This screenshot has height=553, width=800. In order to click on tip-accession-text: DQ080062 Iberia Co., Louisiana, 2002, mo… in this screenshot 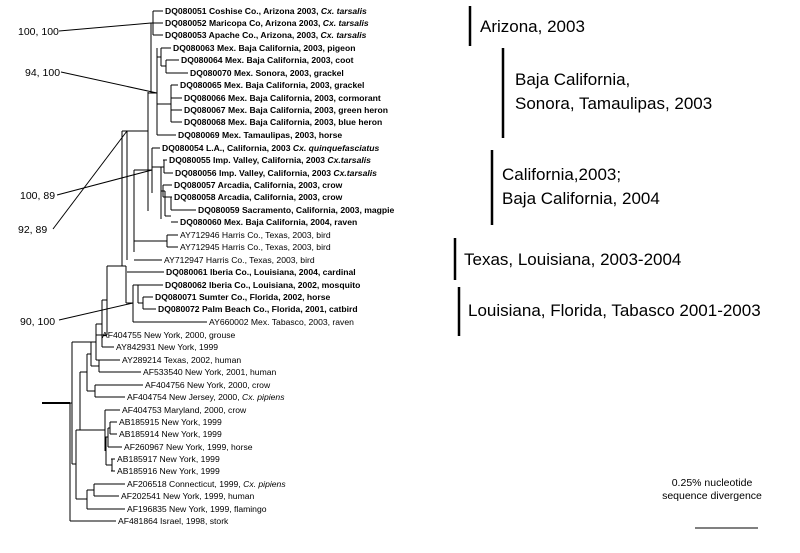, I will do `click(262, 285)`.